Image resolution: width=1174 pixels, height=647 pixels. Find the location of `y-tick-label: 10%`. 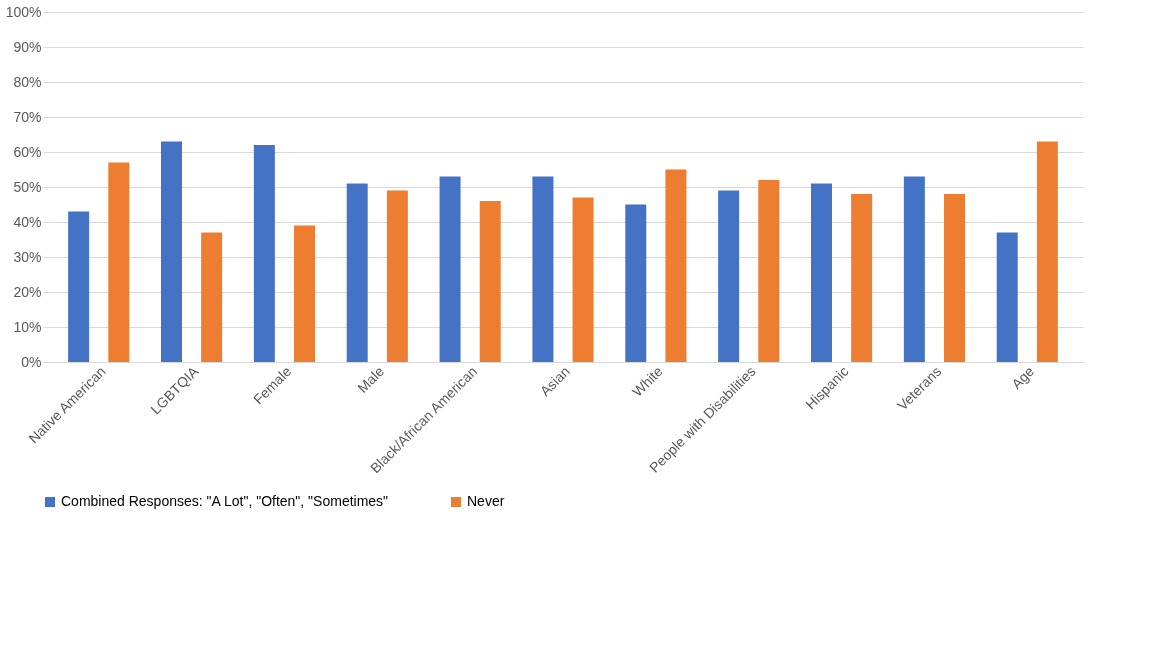

y-tick-label: 10% is located at coordinates (27, 326).